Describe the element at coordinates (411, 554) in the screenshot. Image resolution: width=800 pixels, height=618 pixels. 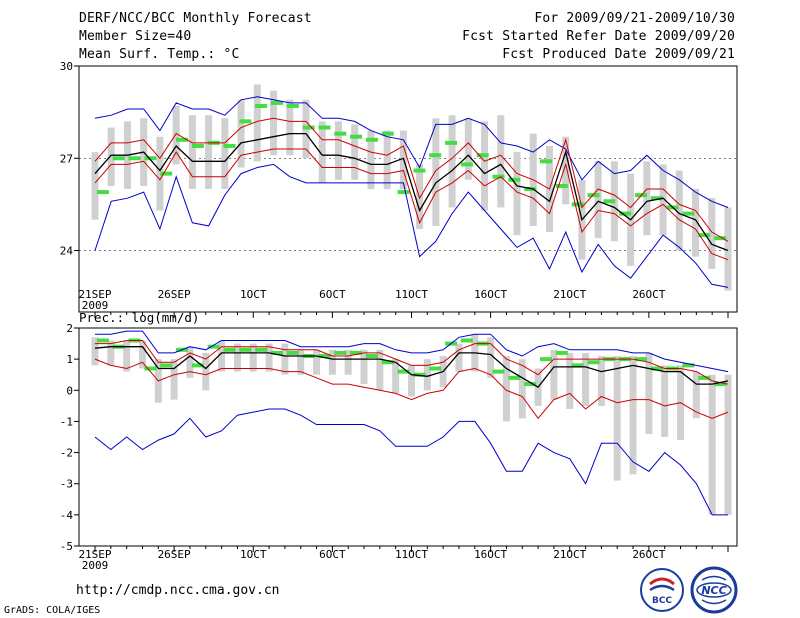
I see `prec-xtick-label: 11OCT` at that location.